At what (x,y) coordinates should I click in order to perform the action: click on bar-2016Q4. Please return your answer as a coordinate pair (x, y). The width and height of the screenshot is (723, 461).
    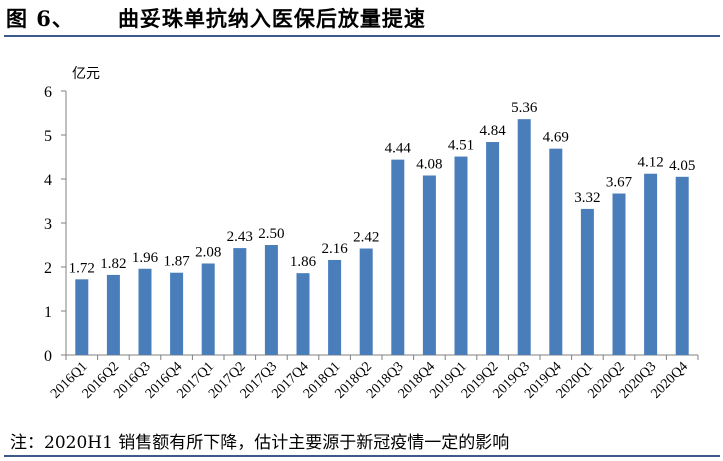
    Looking at the image, I should click on (177, 313).